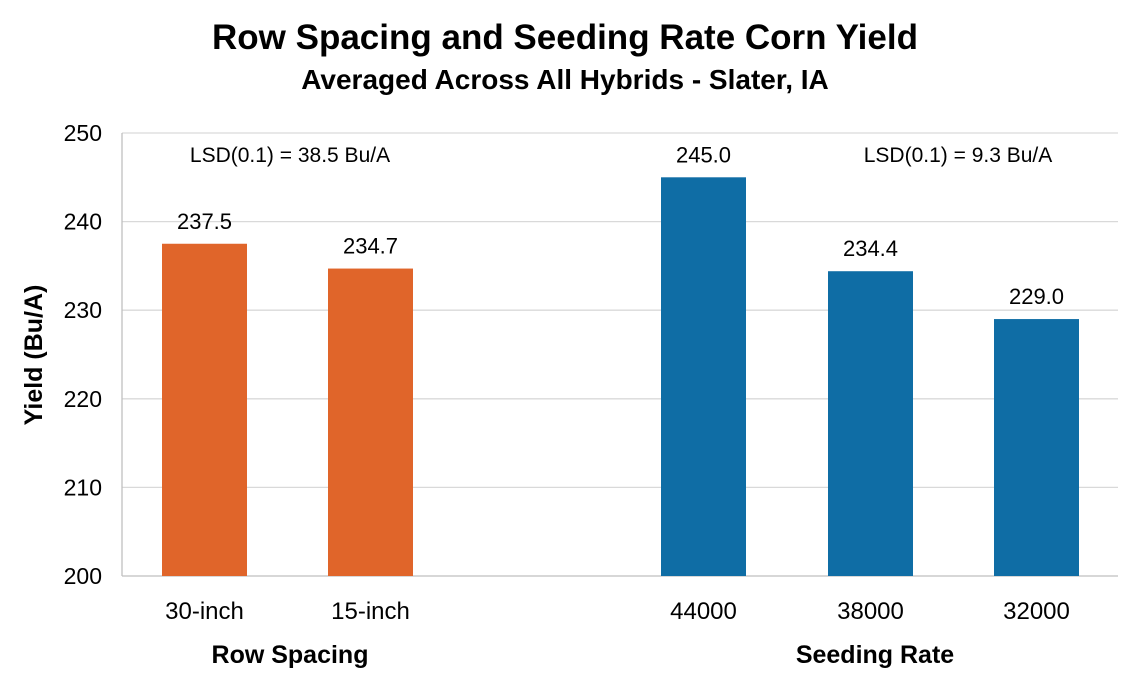  I want to click on x-tick-label: 32000, so click(1036, 611).